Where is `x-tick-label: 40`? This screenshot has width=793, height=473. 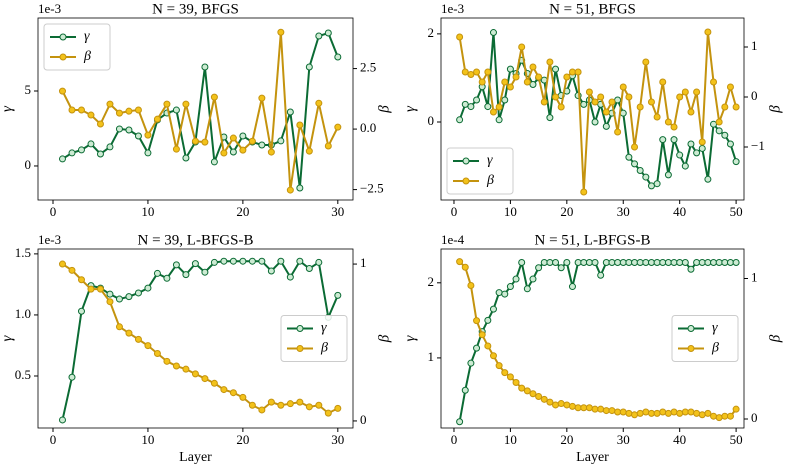 x-tick-label: 40 is located at coordinates (679, 211).